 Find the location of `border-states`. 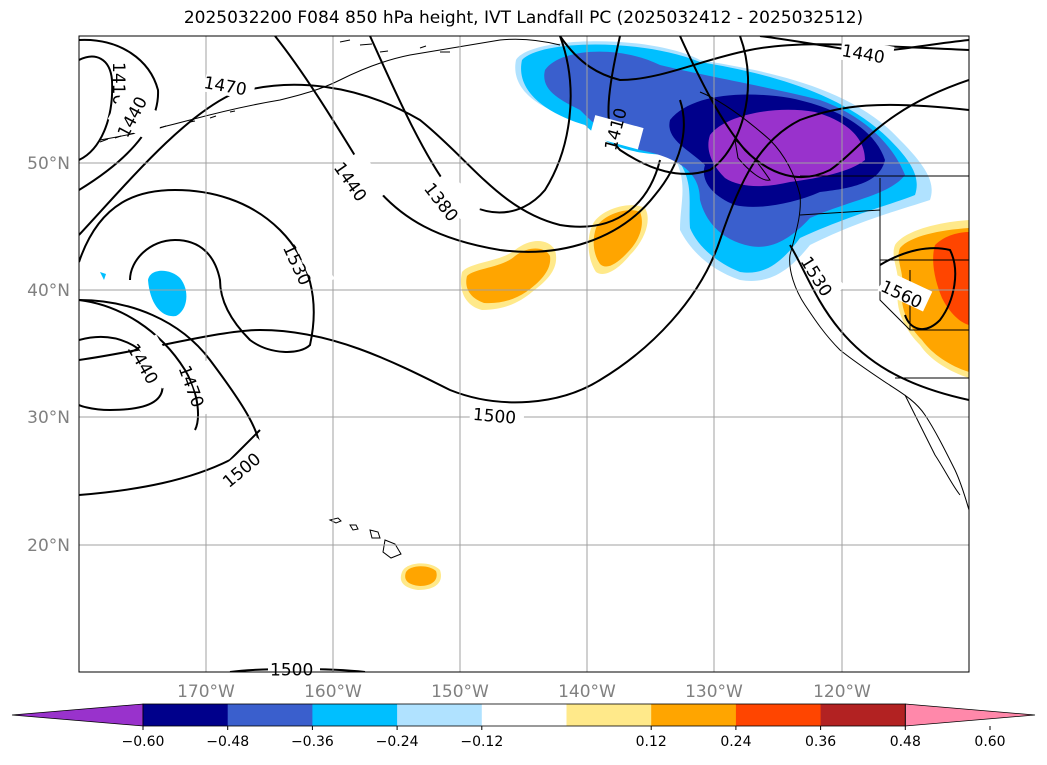

border-states is located at coordinates (884, 278).